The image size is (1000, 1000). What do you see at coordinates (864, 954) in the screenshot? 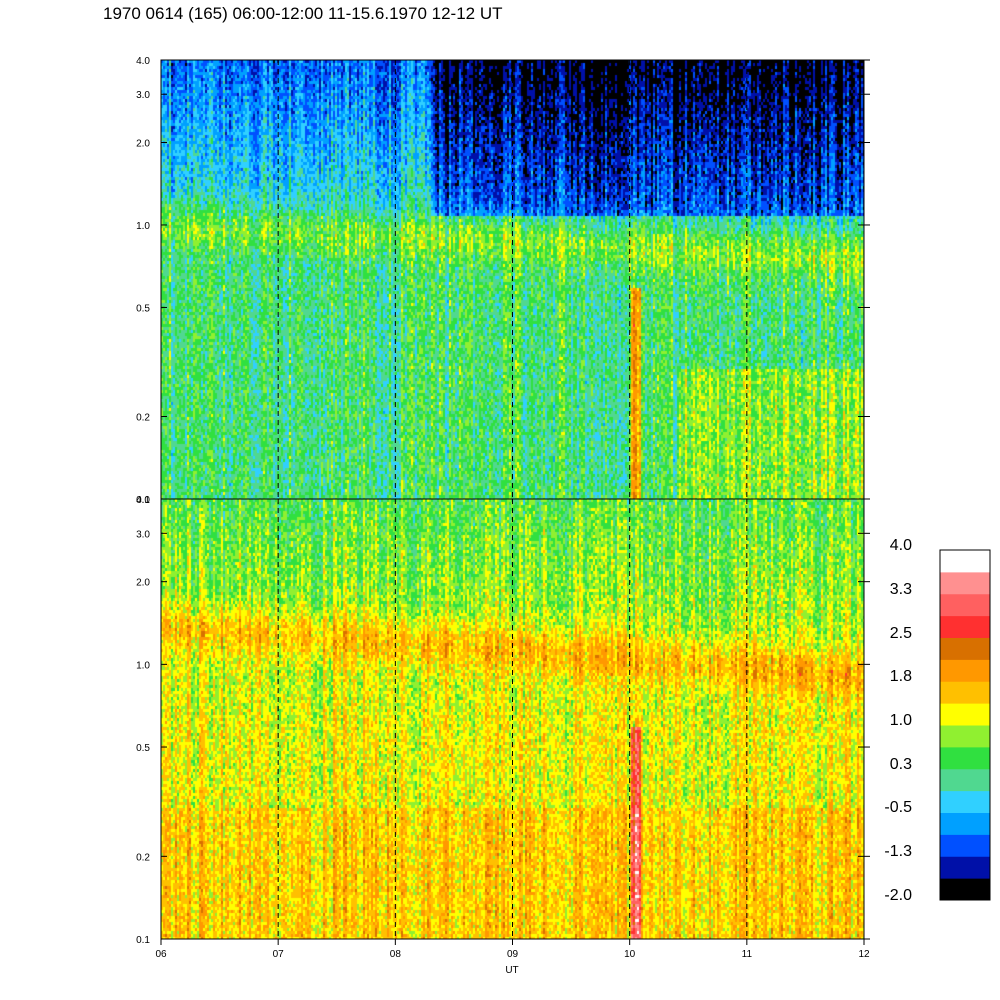
I see `x-tick-label: 12` at bounding box center [864, 954].